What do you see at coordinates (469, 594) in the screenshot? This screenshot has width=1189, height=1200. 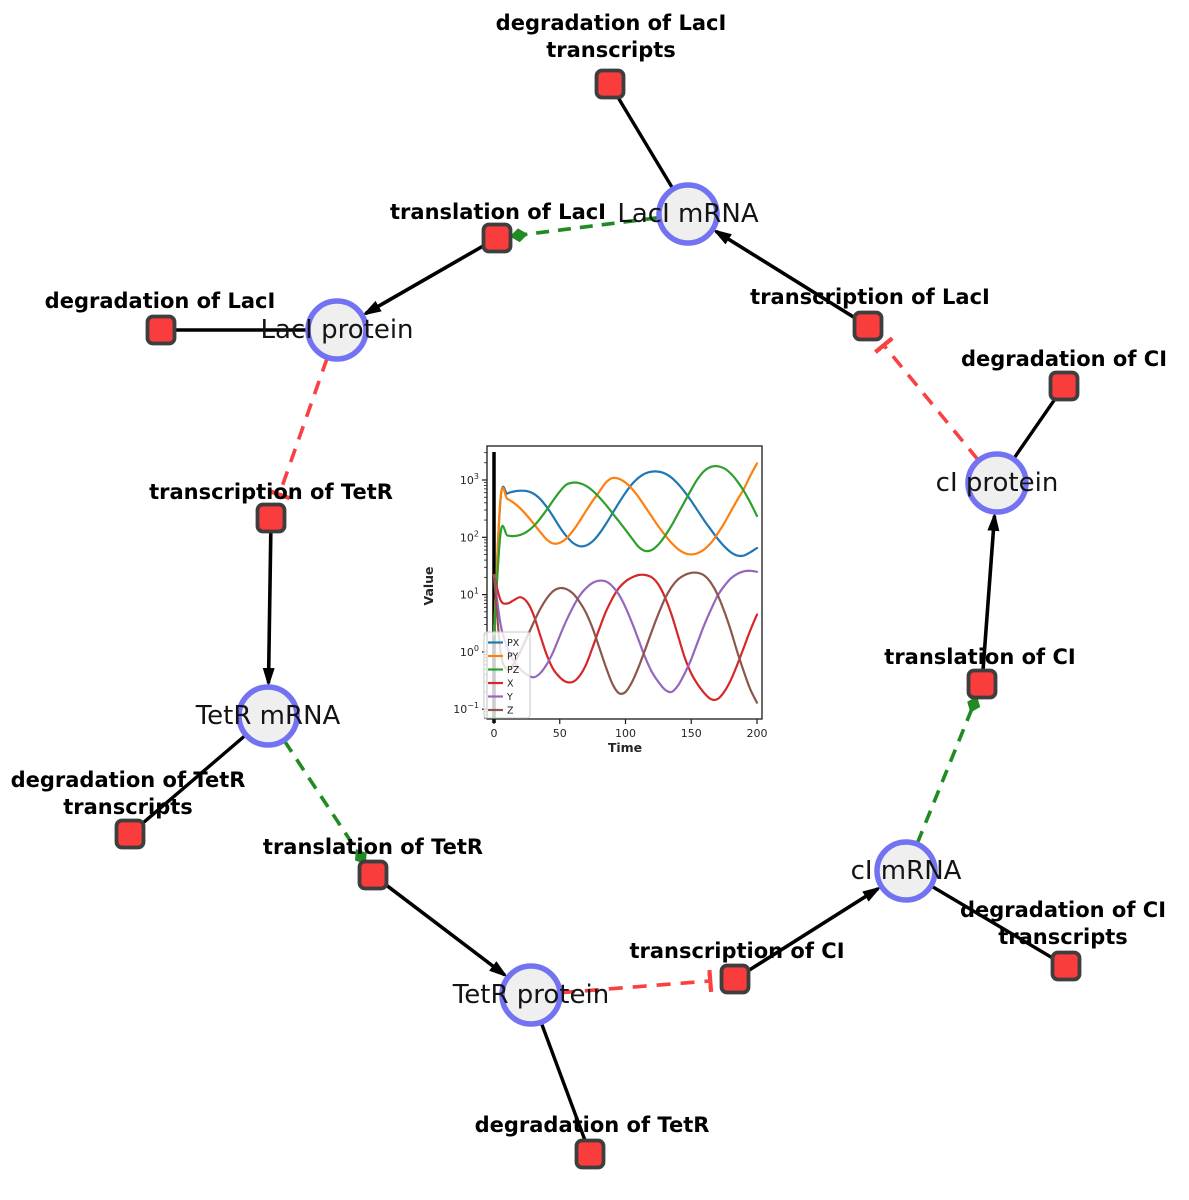 I see `chart-y-tick-label: 10¹` at bounding box center [469, 594].